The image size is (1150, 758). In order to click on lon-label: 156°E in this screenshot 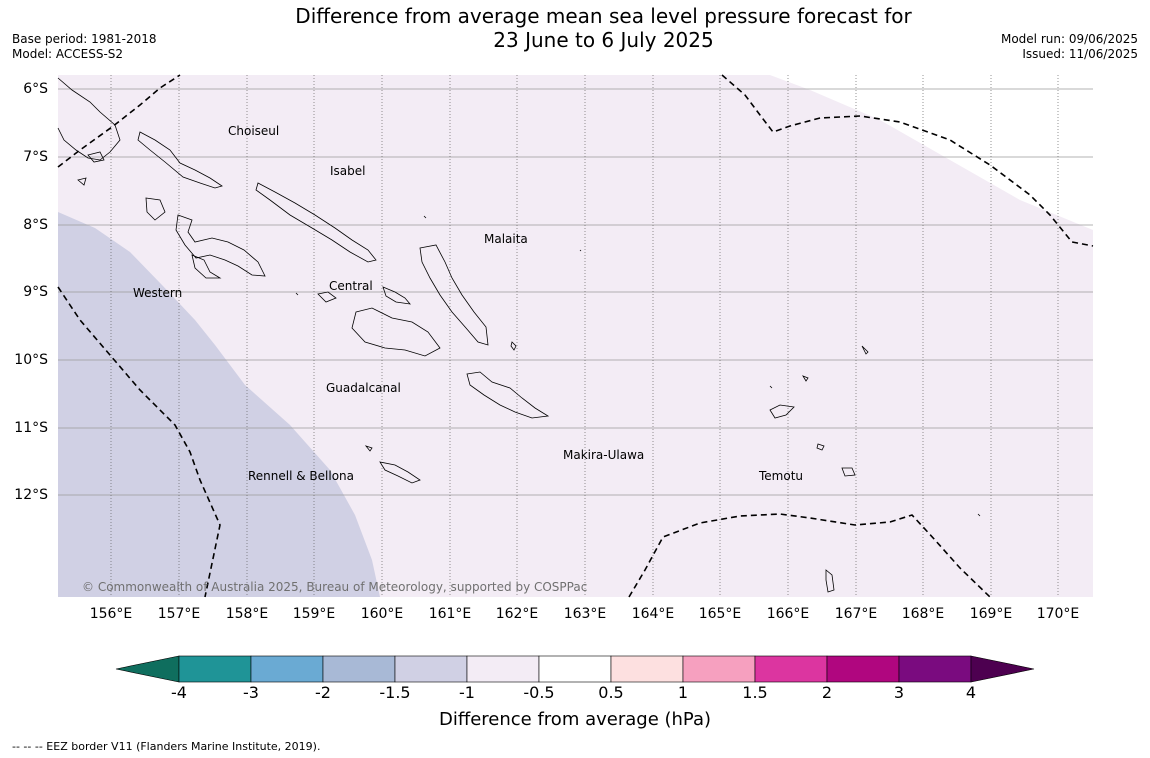, I will do `click(111, 614)`.